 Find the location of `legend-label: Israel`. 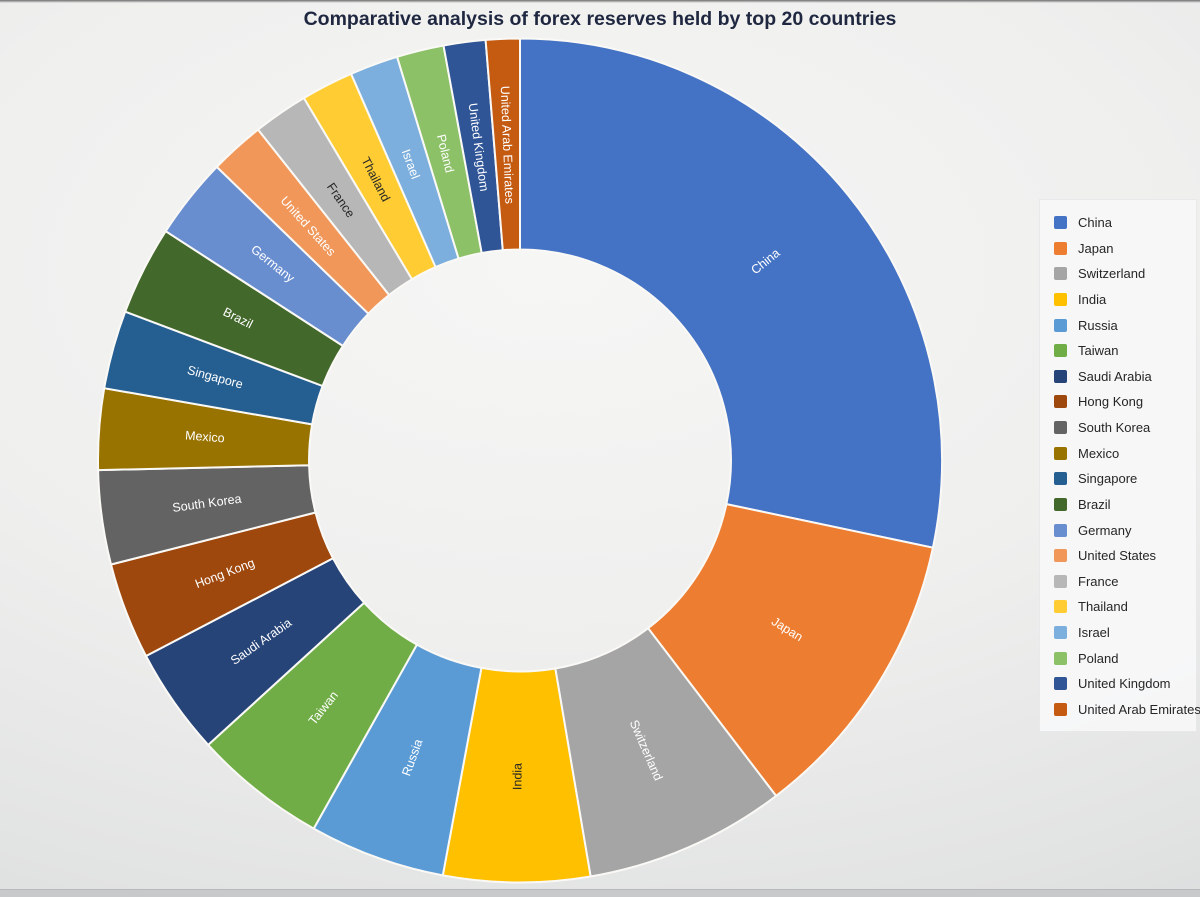

legend-label: Israel is located at coordinates (1094, 632).